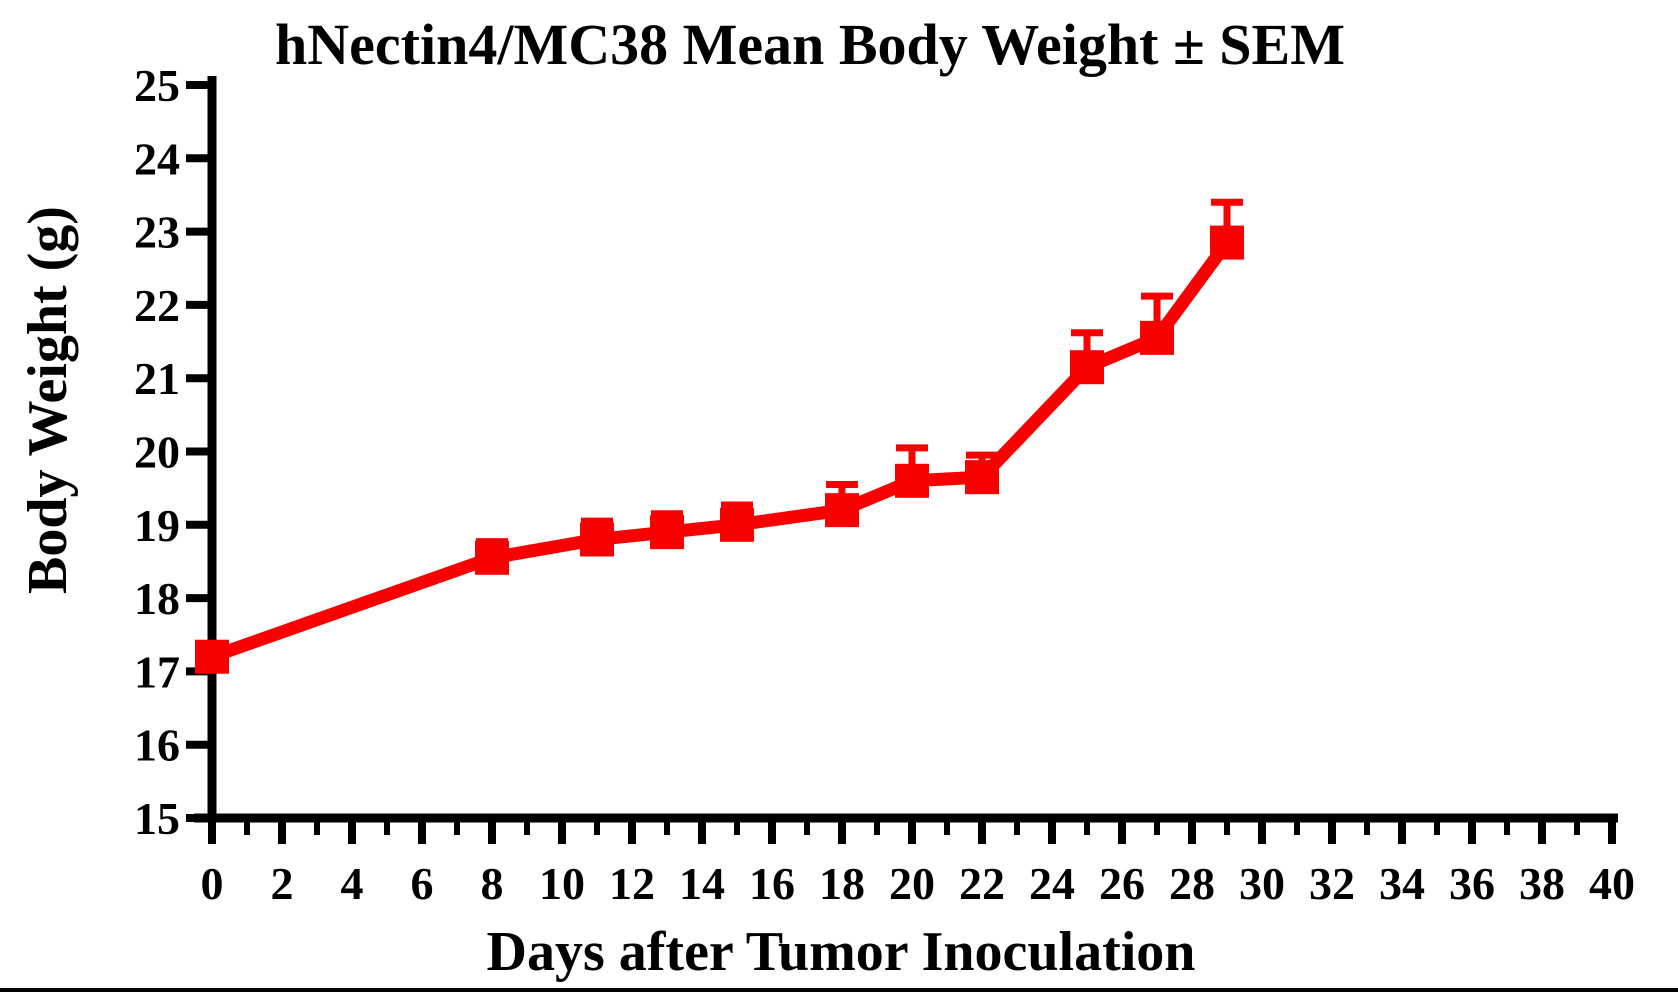  I want to click on x-tick-label: 2, so click(282, 883).